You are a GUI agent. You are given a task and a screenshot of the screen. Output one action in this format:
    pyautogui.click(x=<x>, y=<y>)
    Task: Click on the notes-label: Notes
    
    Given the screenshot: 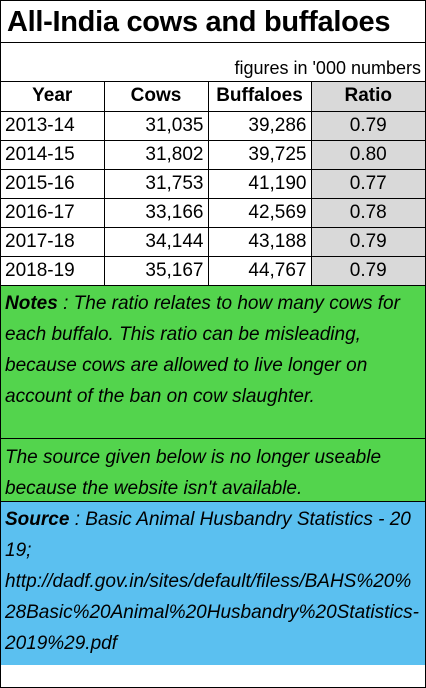 What is the action you would take?
    pyautogui.click(x=31, y=303)
    